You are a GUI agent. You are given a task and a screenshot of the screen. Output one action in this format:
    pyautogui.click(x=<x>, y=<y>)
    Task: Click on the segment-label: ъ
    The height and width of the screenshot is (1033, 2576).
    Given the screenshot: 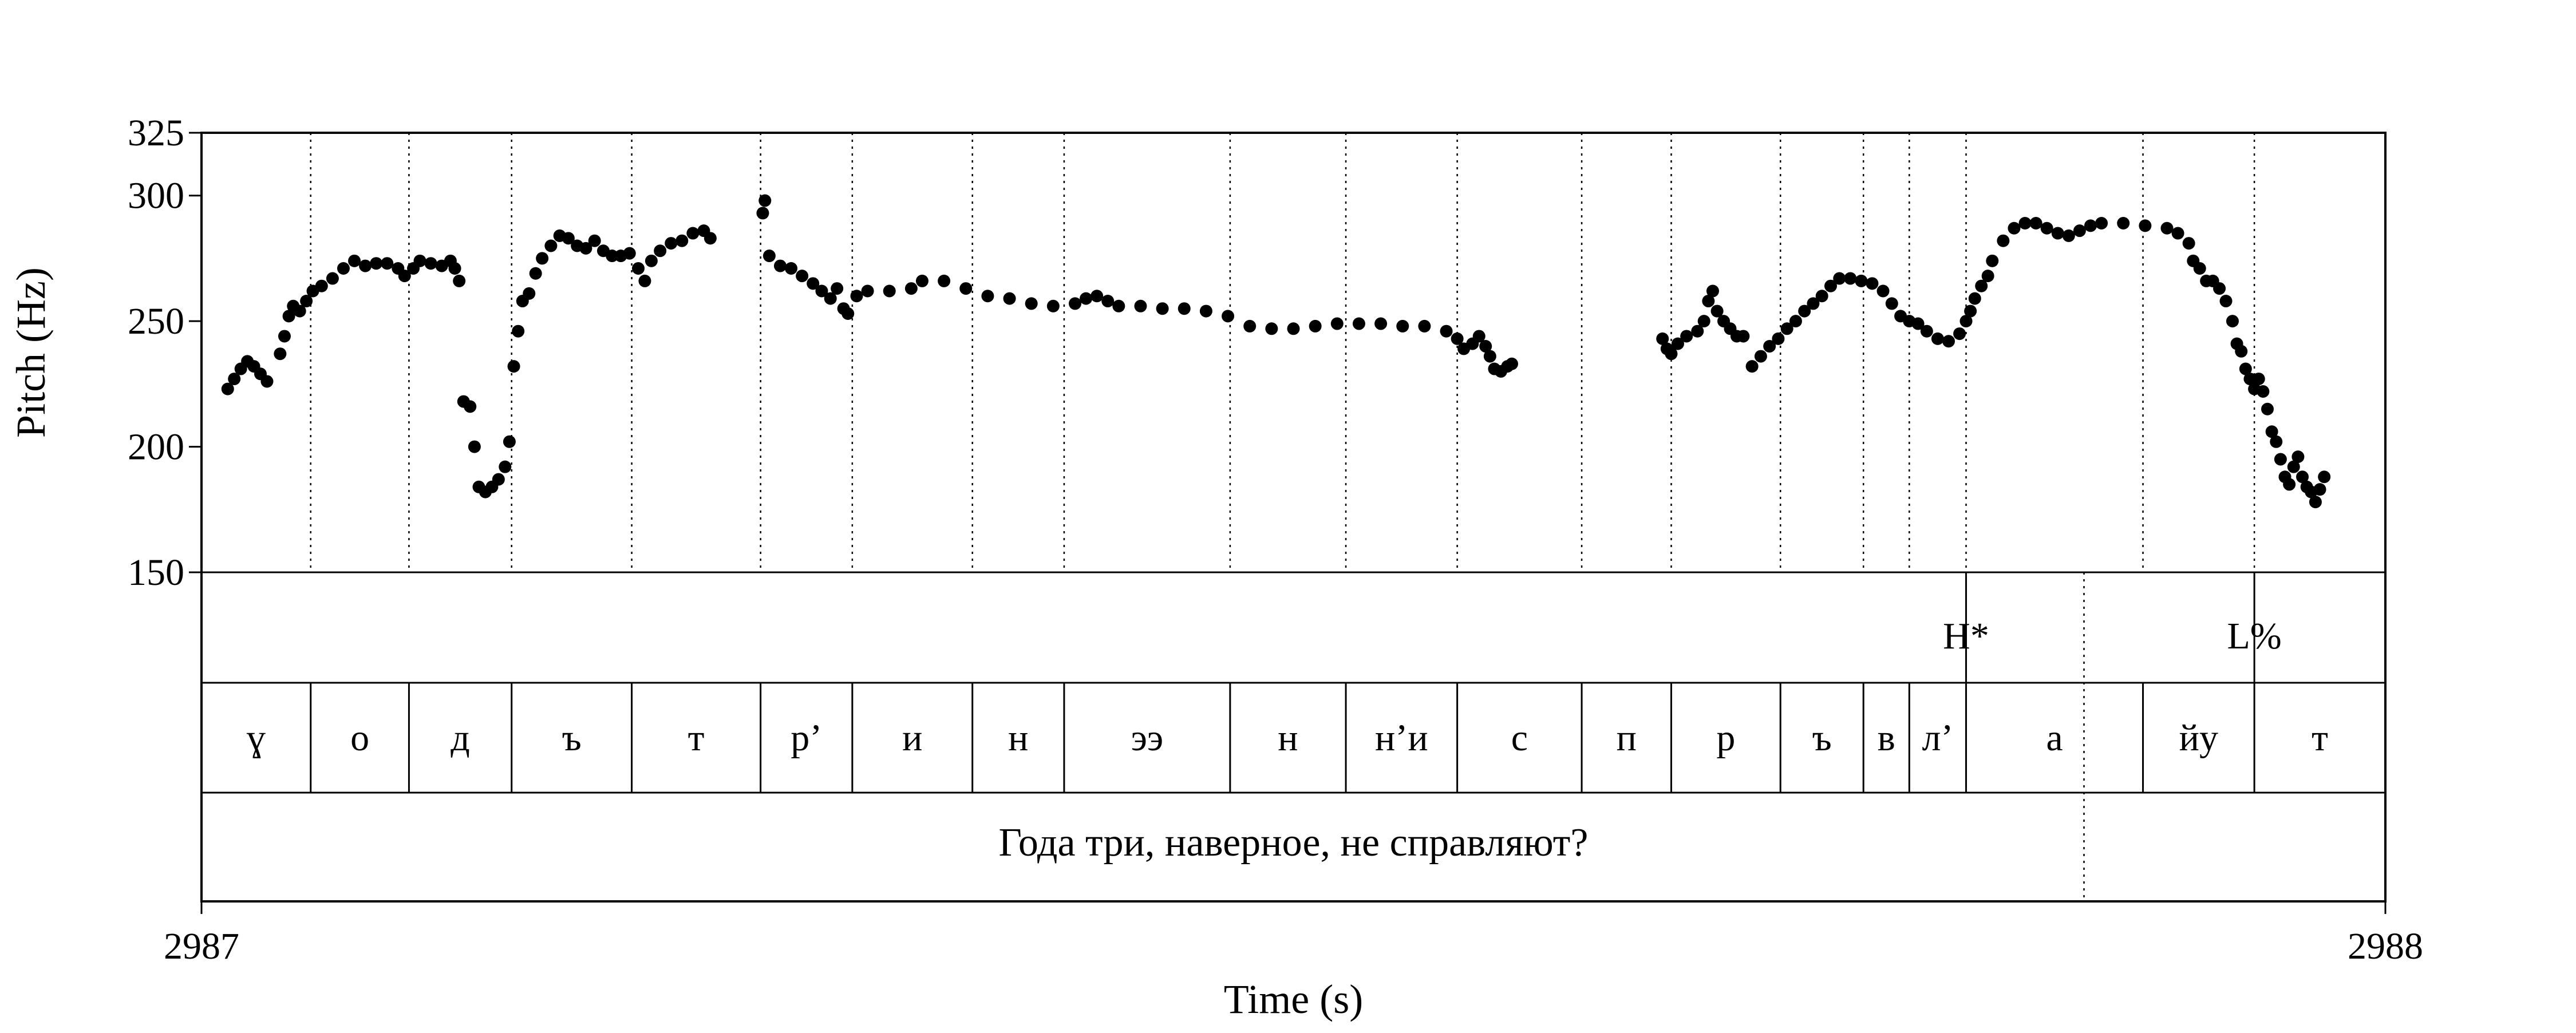 What is the action you would take?
    pyautogui.click(x=1822, y=738)
    